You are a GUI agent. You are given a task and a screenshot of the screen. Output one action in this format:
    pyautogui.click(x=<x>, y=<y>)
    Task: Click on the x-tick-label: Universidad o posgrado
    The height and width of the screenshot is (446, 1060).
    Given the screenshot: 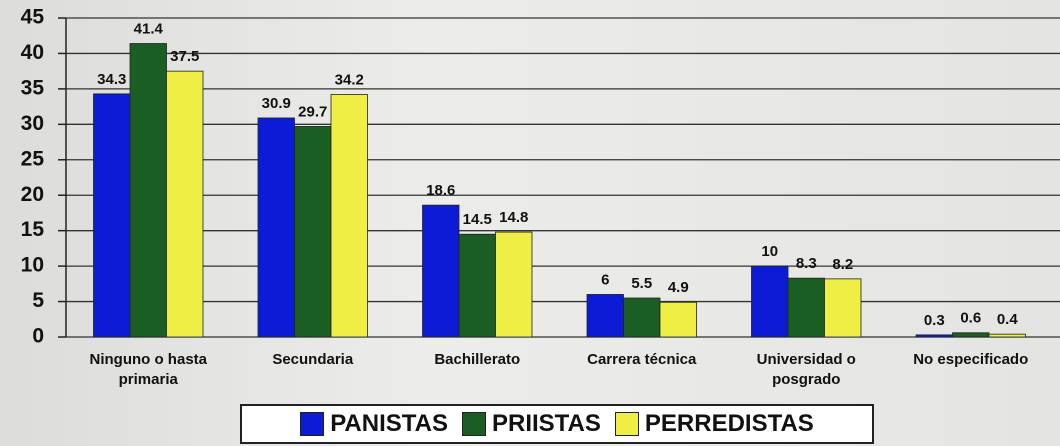 What is the action you would take?
    pyautogui.click(x=806, y=369)
    